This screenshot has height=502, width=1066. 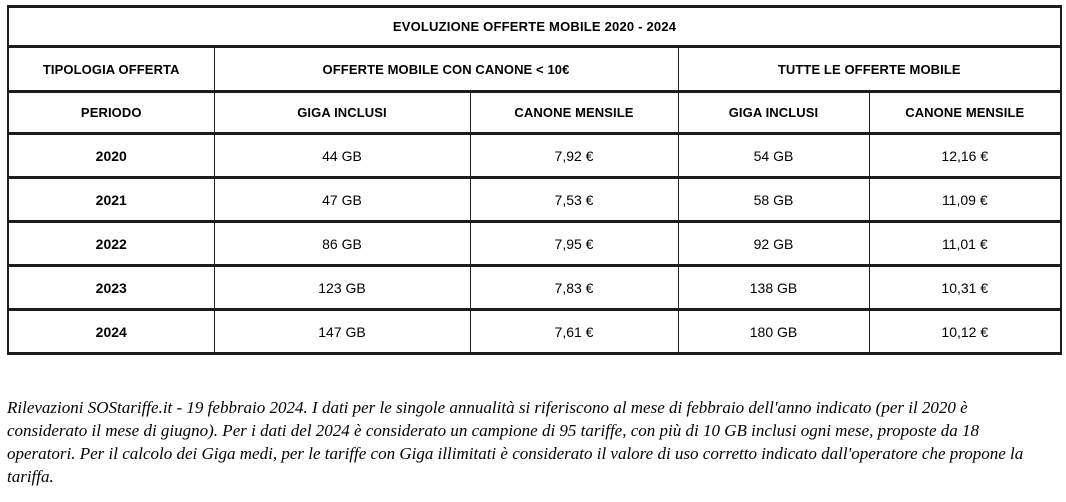 I want to click on canone-mensile-low-cell: 7,61 €, so click(x=574, y=331).